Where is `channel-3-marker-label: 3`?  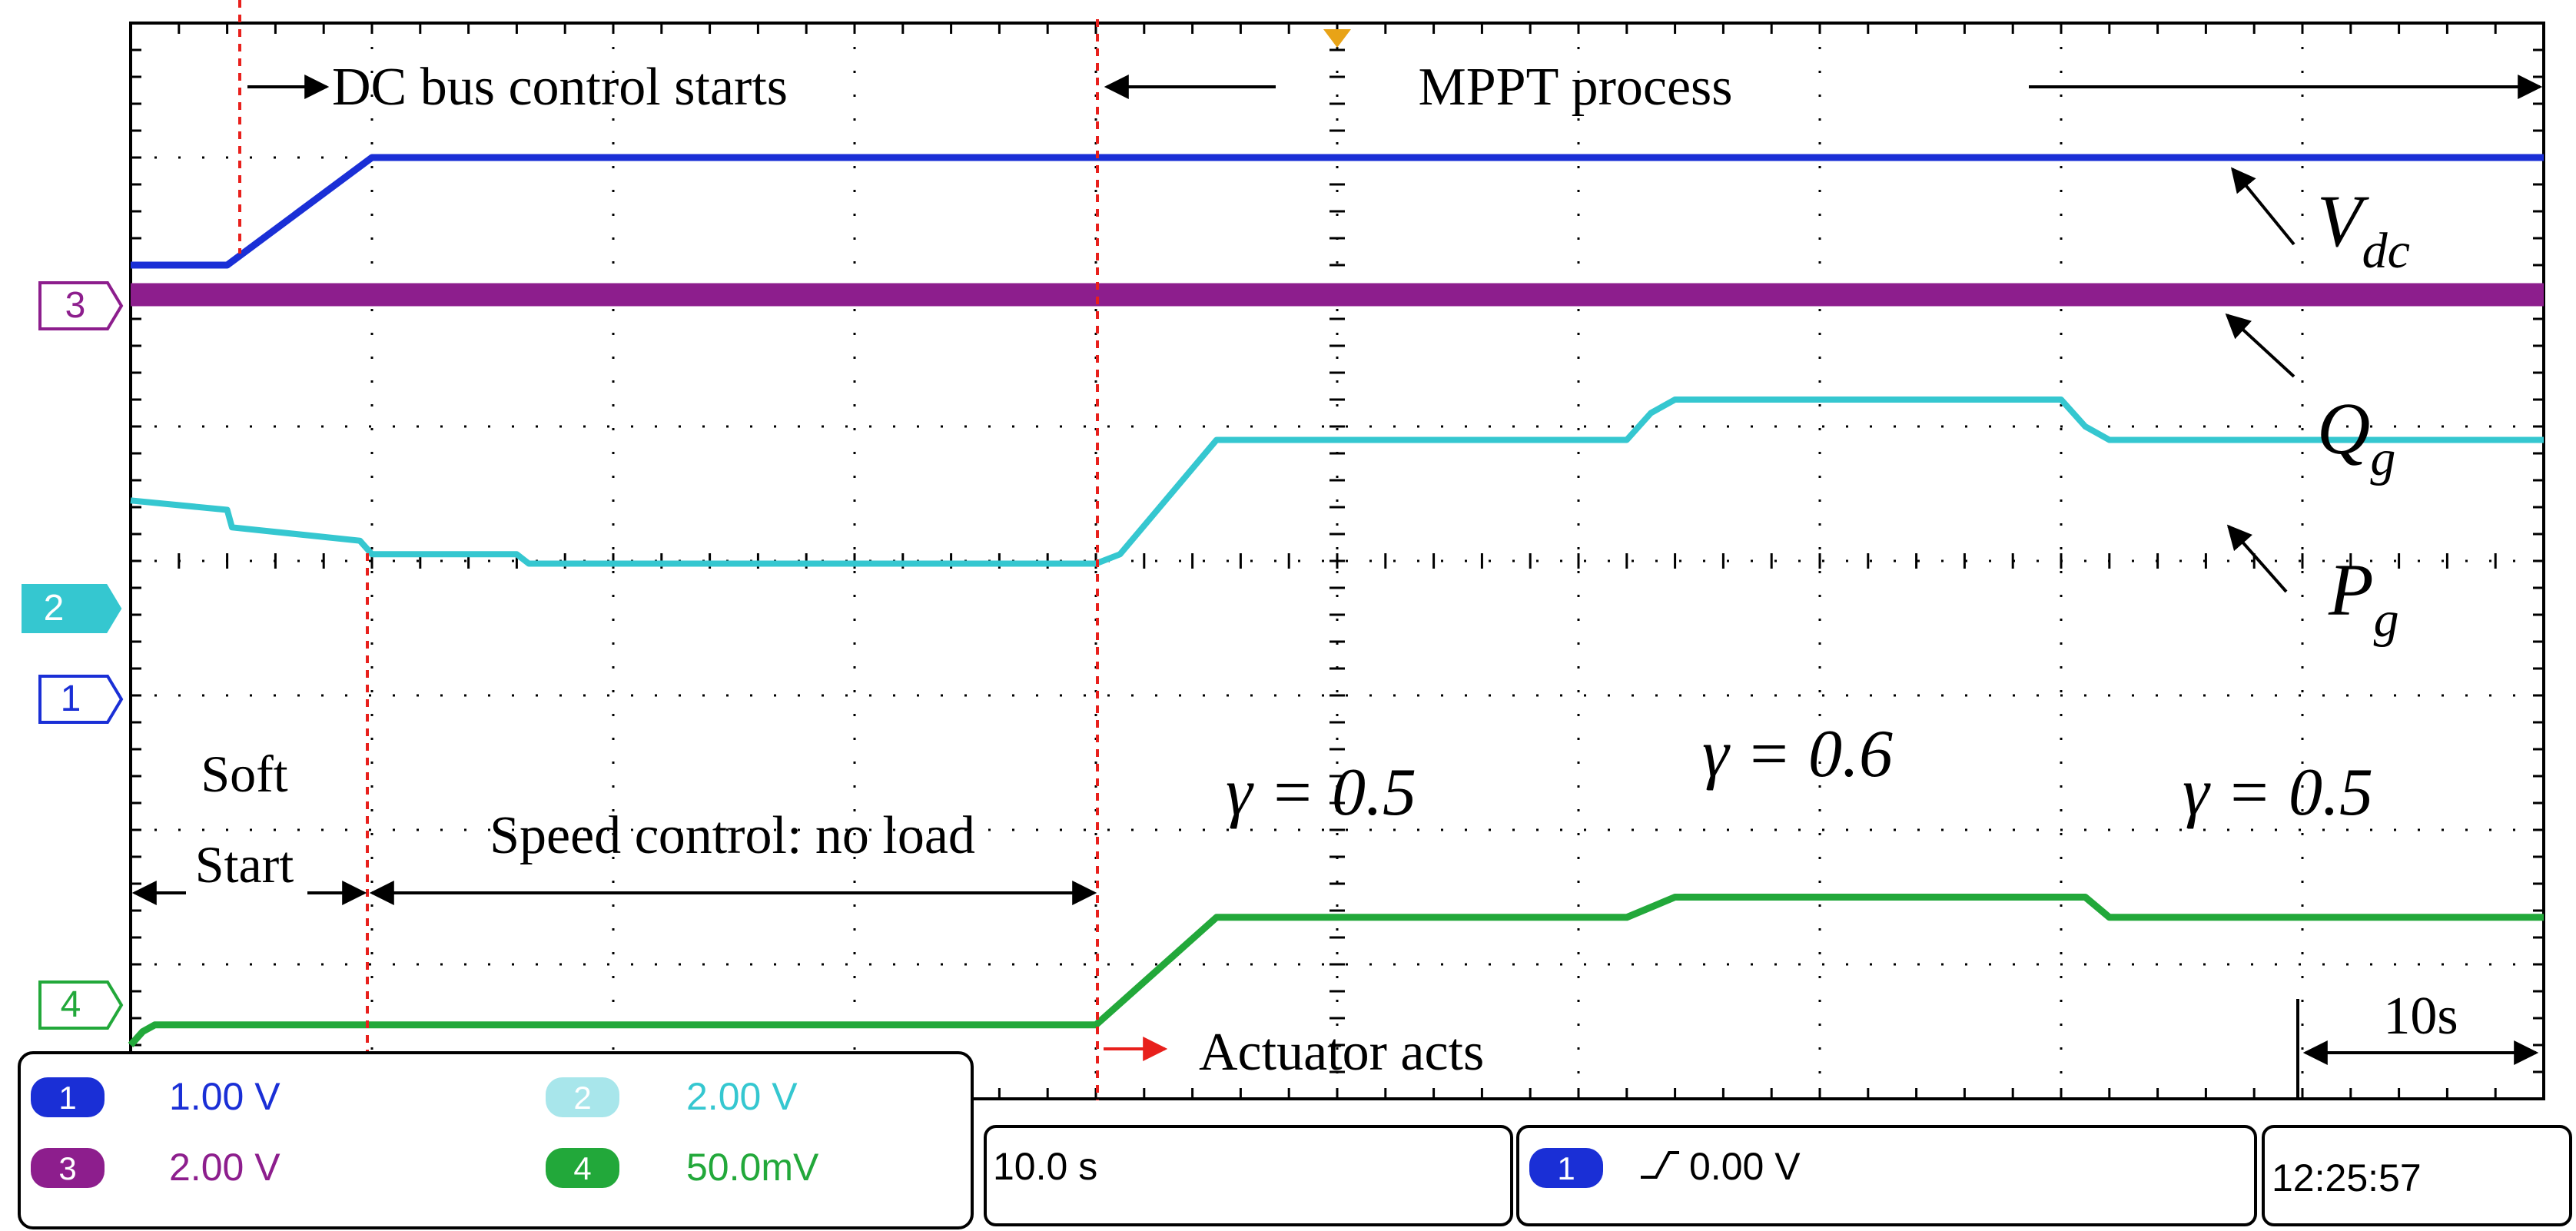
channel-3-marker-label: 3 is located at coordinates (75, 305).